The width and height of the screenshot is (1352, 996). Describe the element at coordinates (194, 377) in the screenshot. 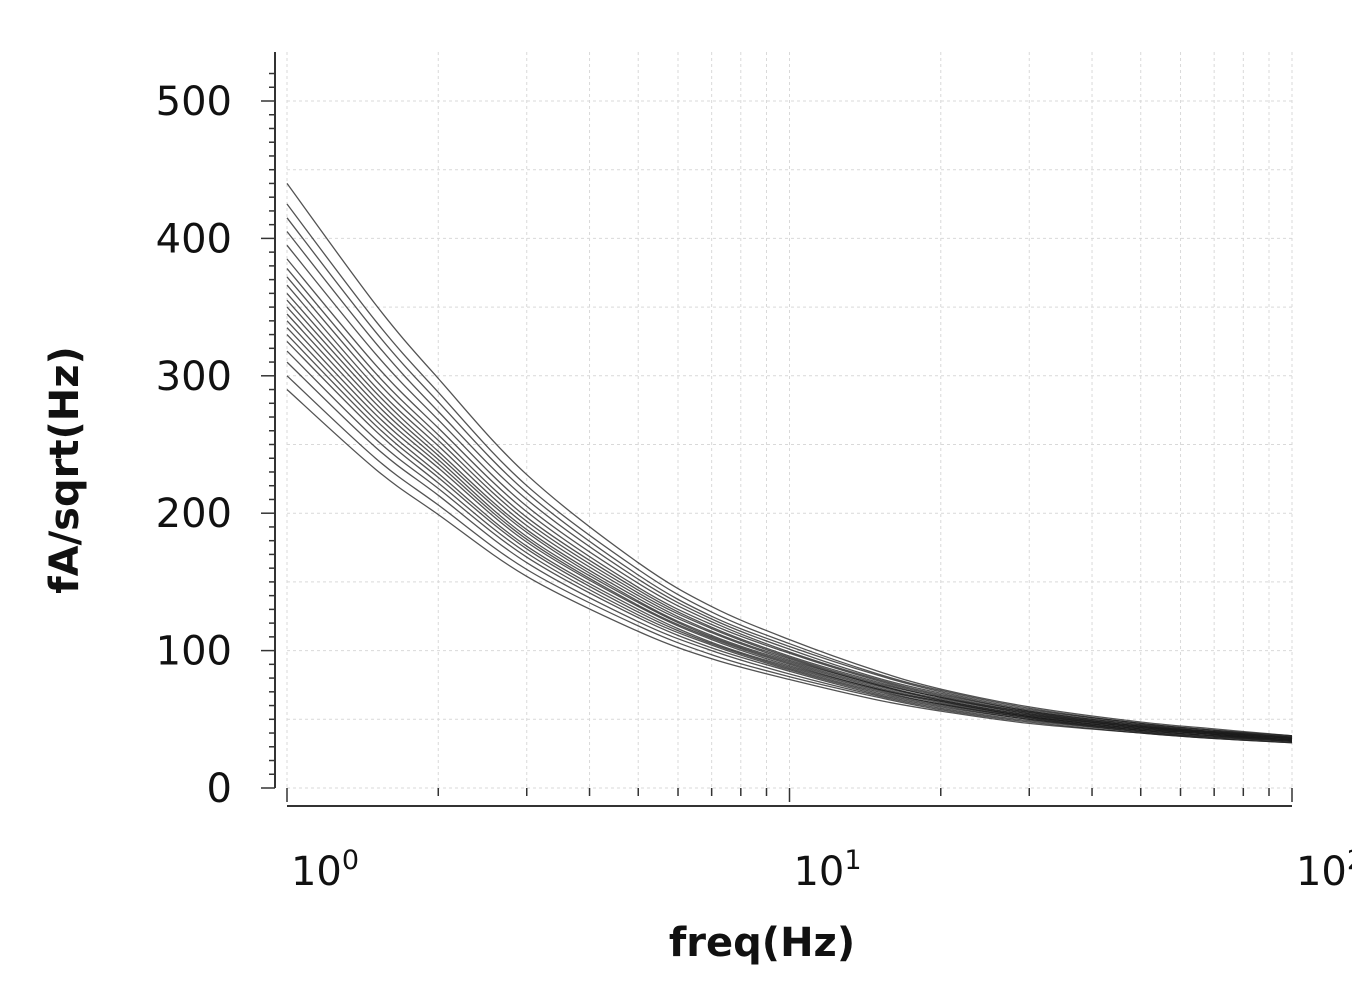

I see `y-tick-label: 300` at that location.